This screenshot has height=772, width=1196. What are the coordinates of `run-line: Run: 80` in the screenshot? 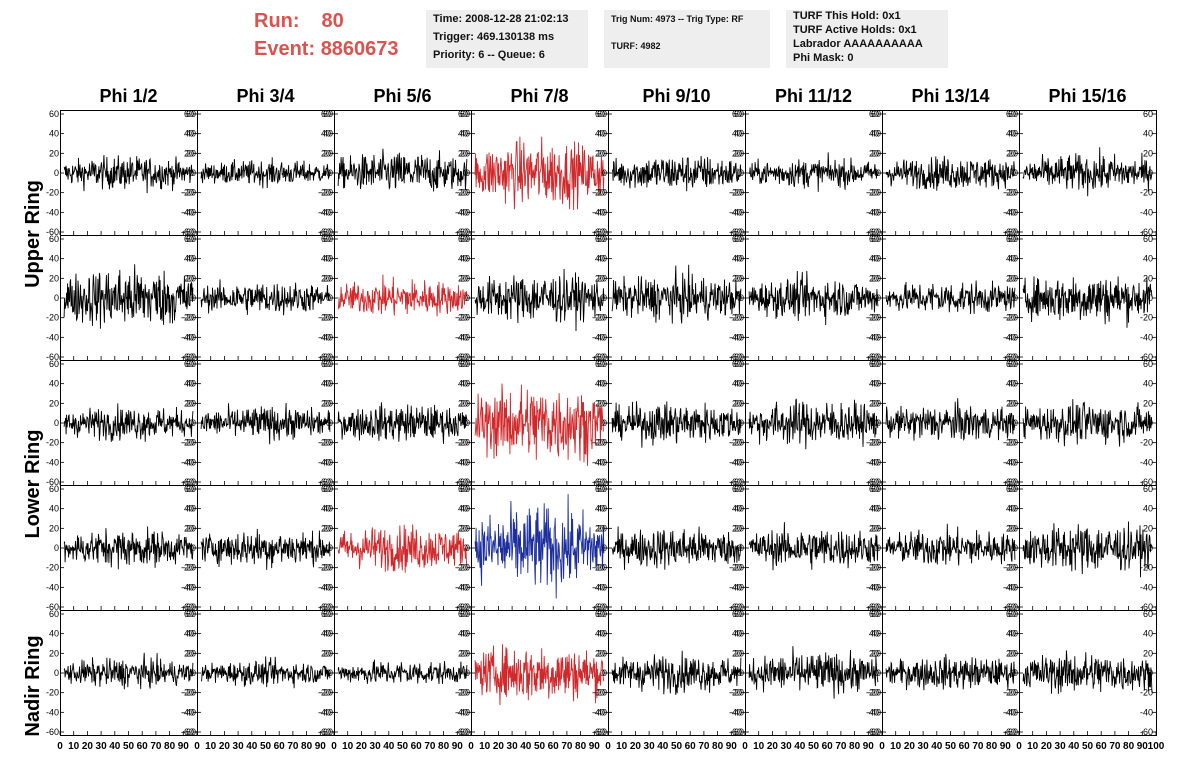 It's located at (299, 21).